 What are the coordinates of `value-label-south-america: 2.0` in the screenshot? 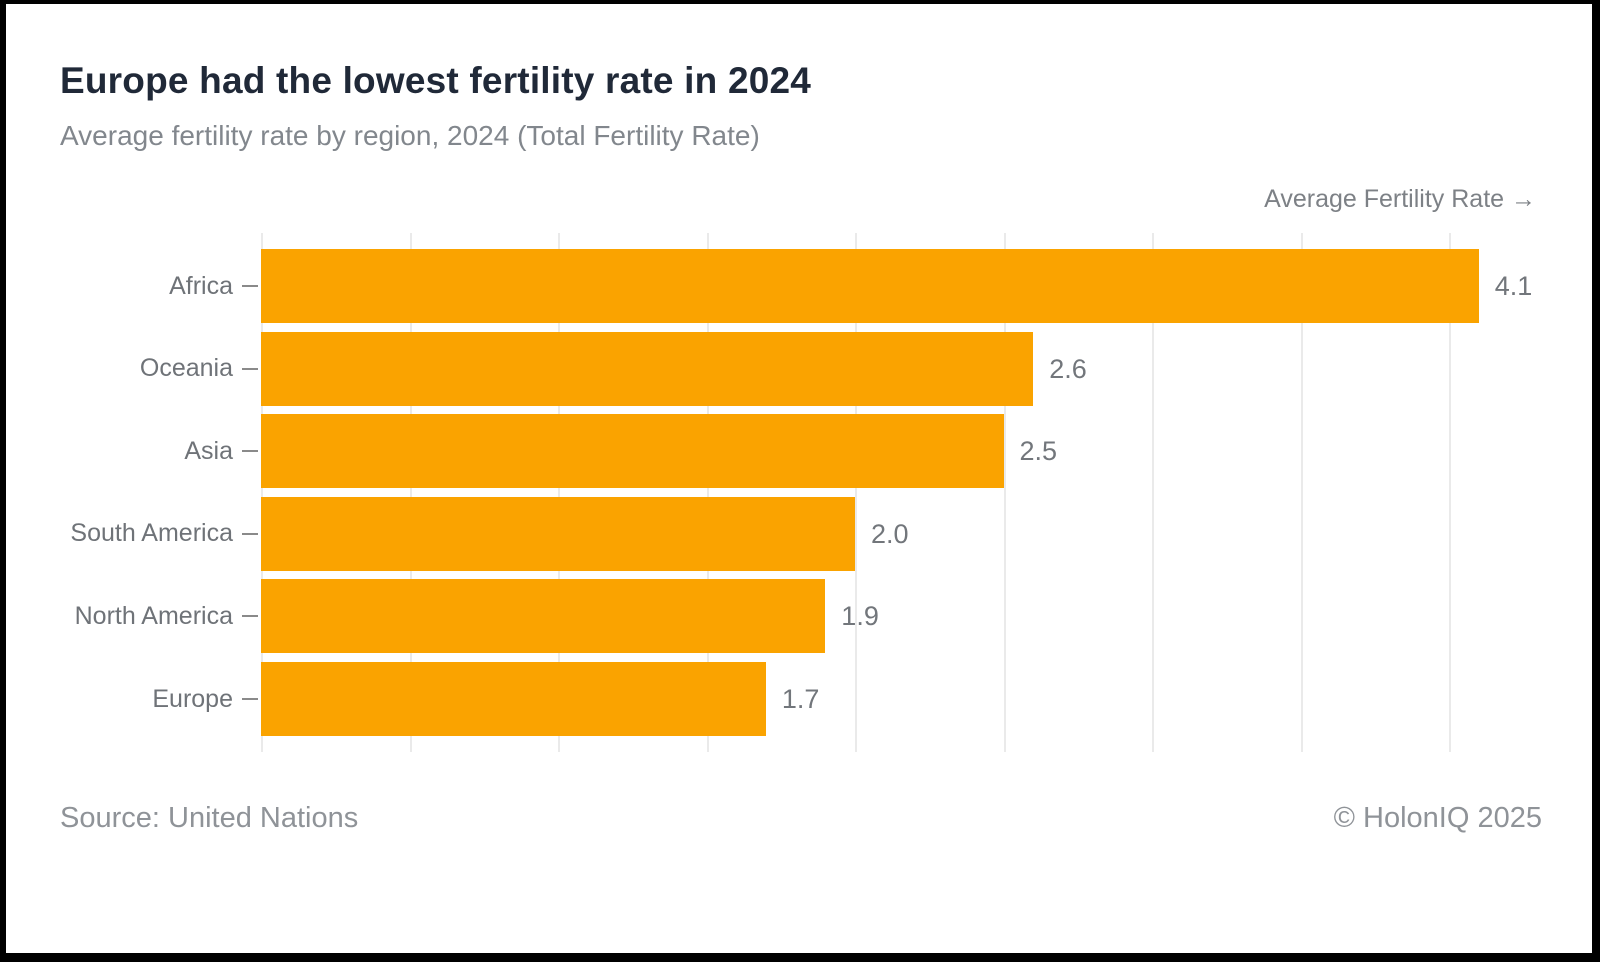 It's located at (890, 533).